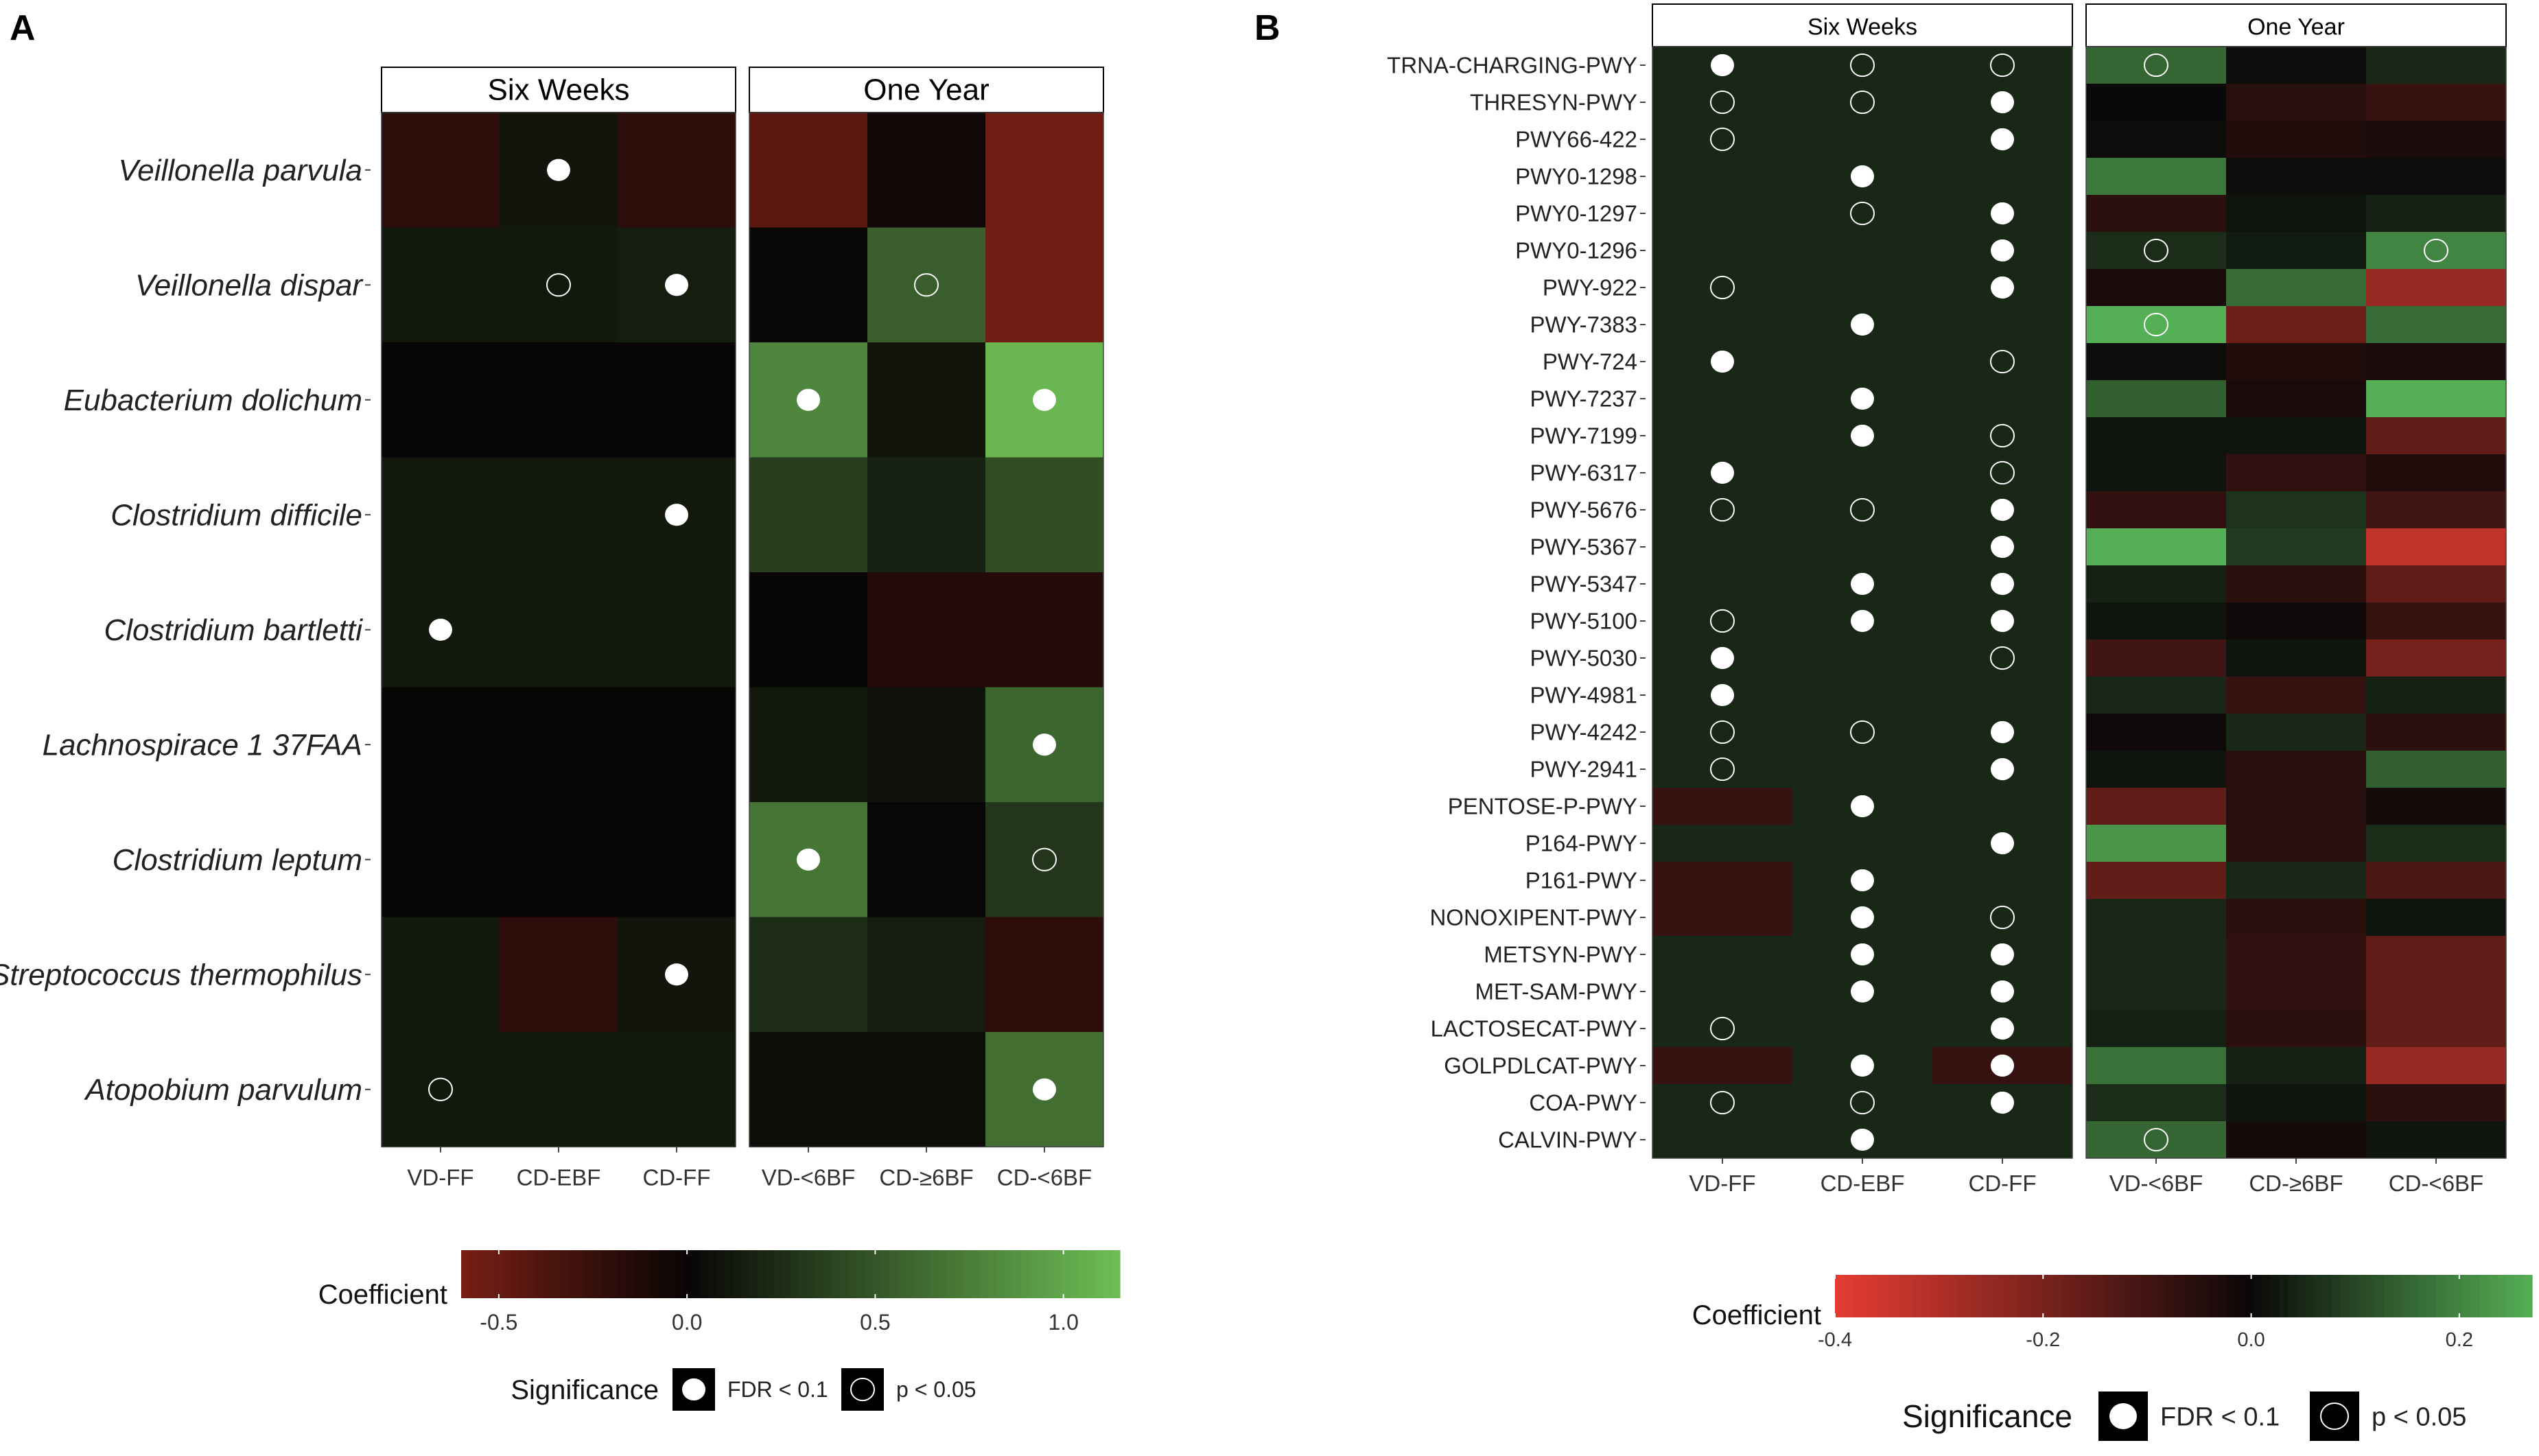 This screenshot has height=1456, width=2539. Describe the element at coordinates (241, 170) in the screenshot. I see `row-label: Veillonella parvula` at that location.